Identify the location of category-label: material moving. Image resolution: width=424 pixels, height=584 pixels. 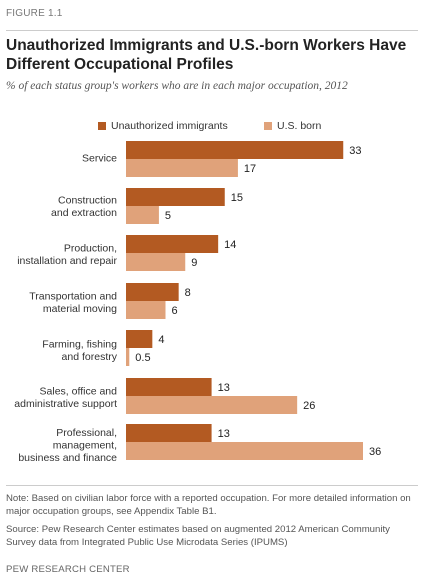
(80, 309).